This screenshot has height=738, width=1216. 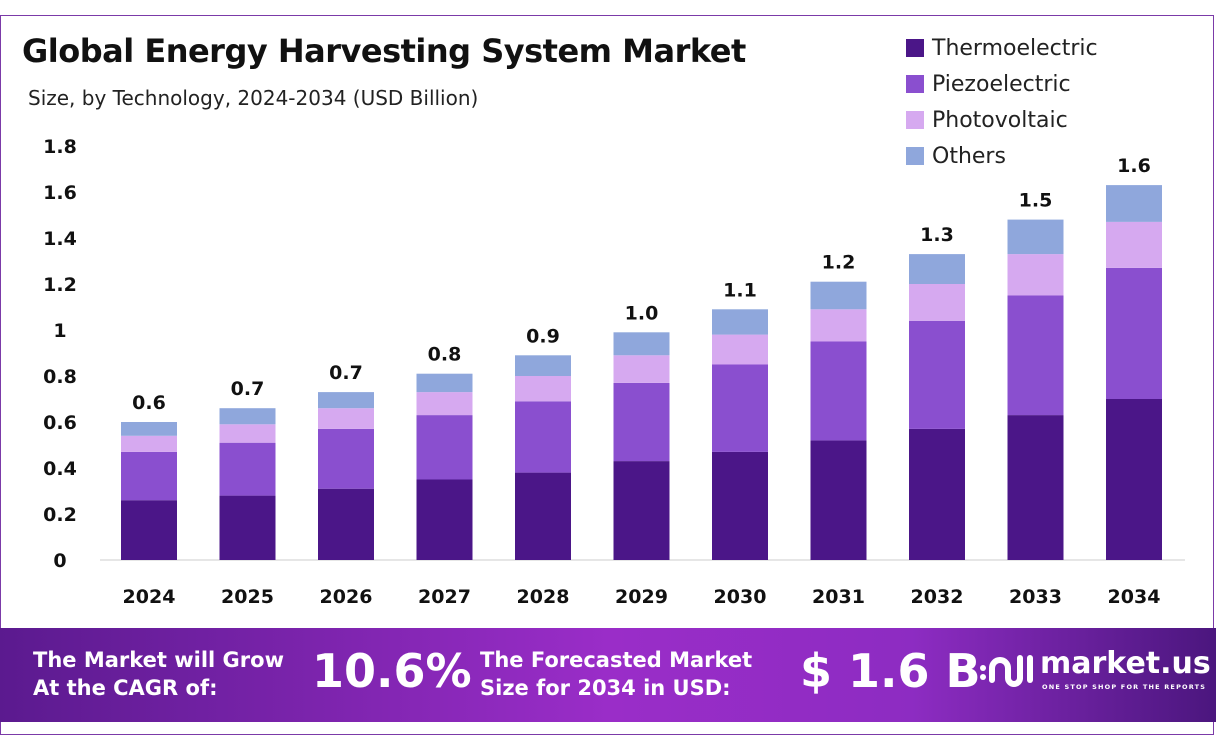 I want to click on y-tick-label: 0.6, so click(x=60, y=423).